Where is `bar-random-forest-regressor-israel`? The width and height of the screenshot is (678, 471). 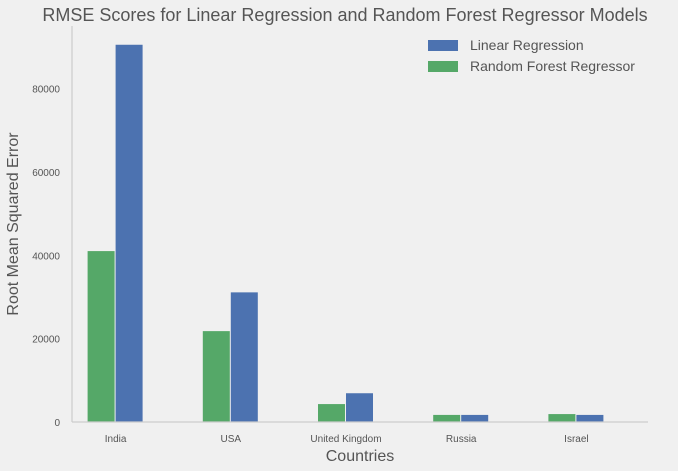
bar-random-forest-regressor-israel is located at coordinates (562, 418).